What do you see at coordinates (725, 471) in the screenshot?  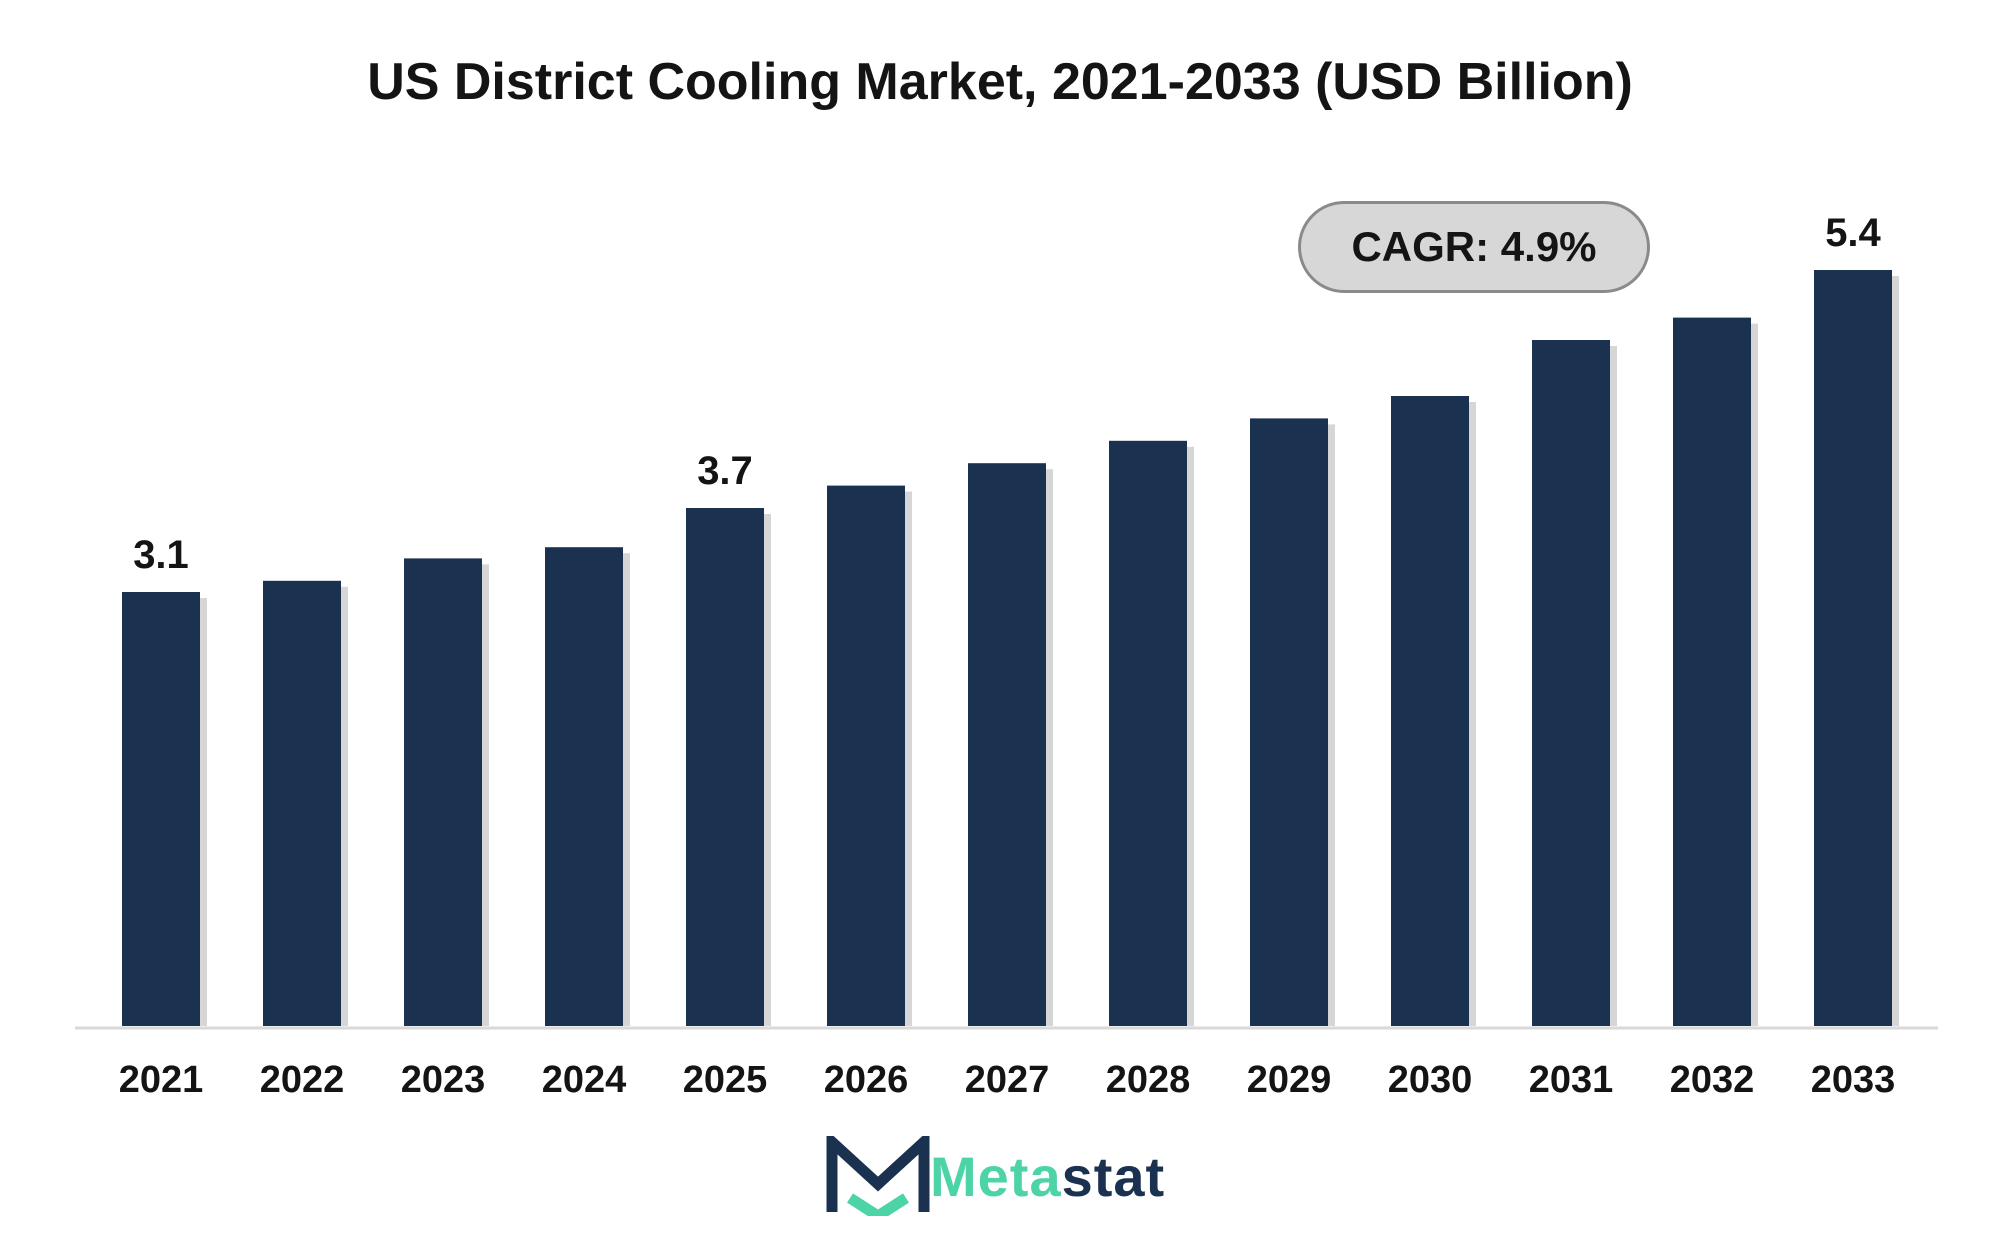 I see `data-label-2025: 3.7` at bounding box center [725, 471].